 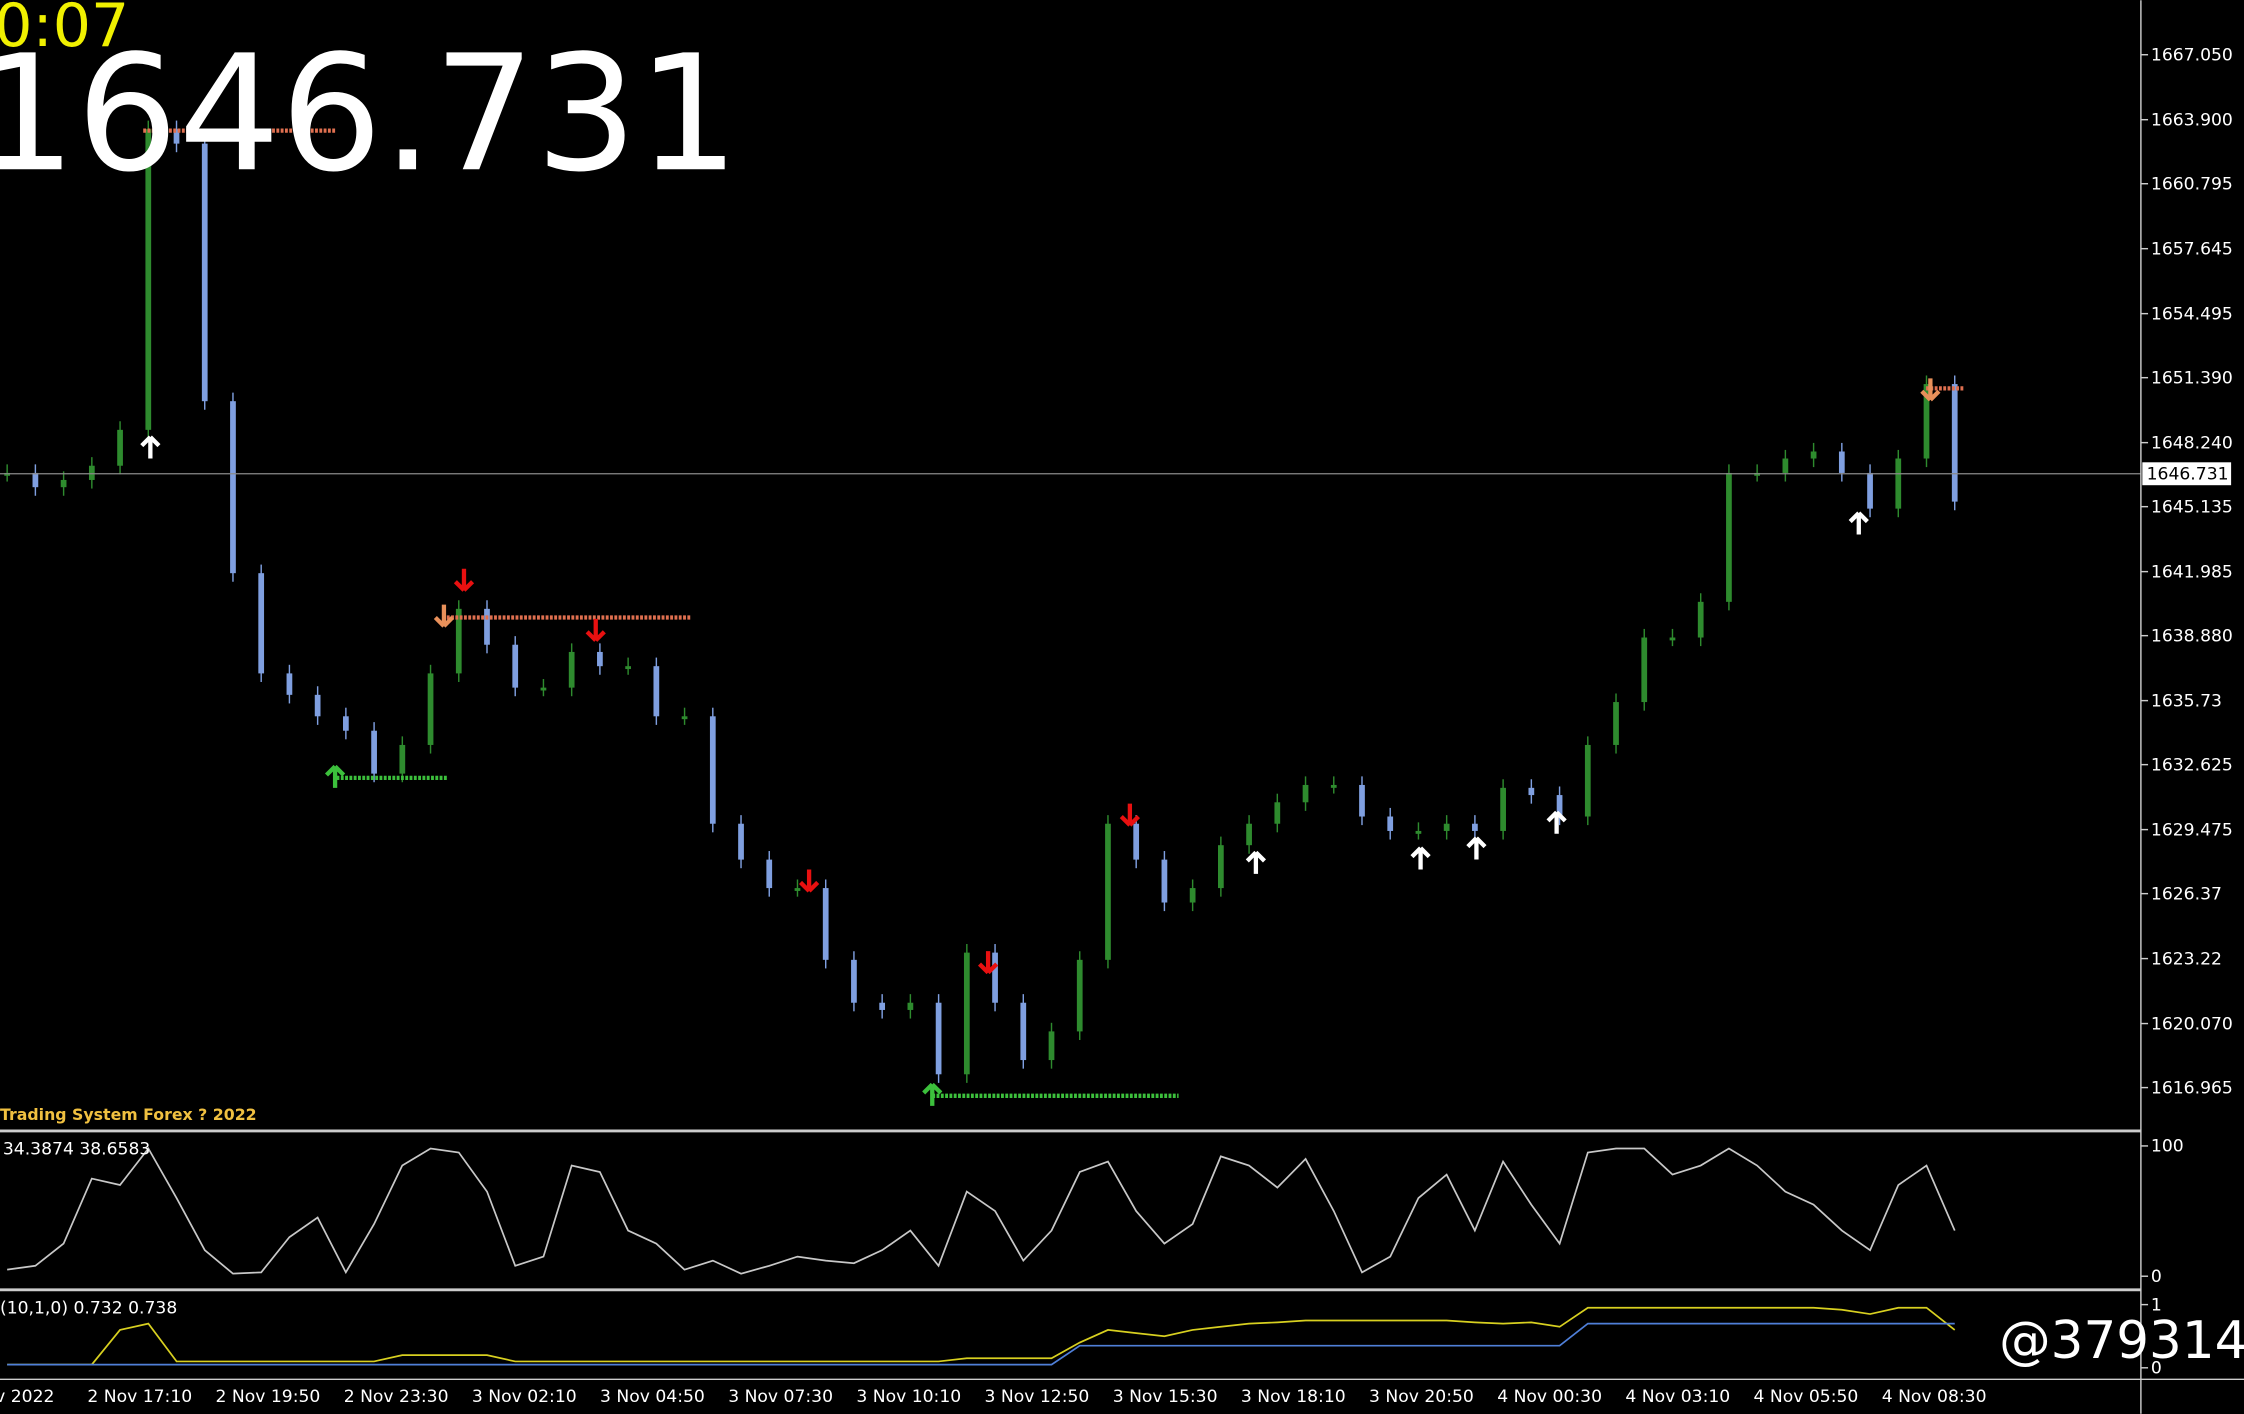 What do you see at coordinates (780, 1397) in the screenshot?
I see `x-tick-label: 3 Nov 07:30` at bounding box center [780, 1397].